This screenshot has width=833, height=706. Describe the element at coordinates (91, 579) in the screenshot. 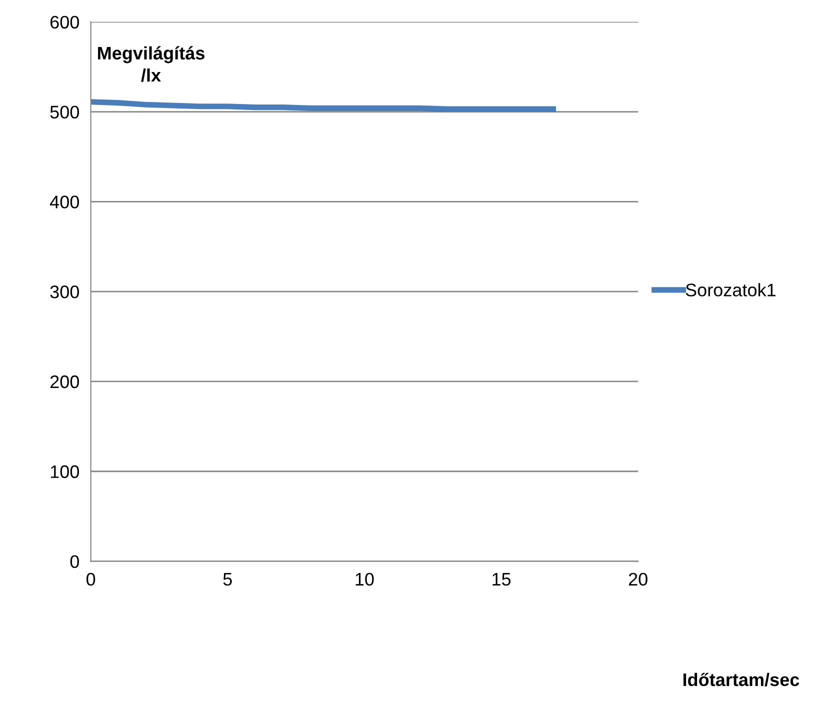

I see `x-tick-label: 0` at that location.